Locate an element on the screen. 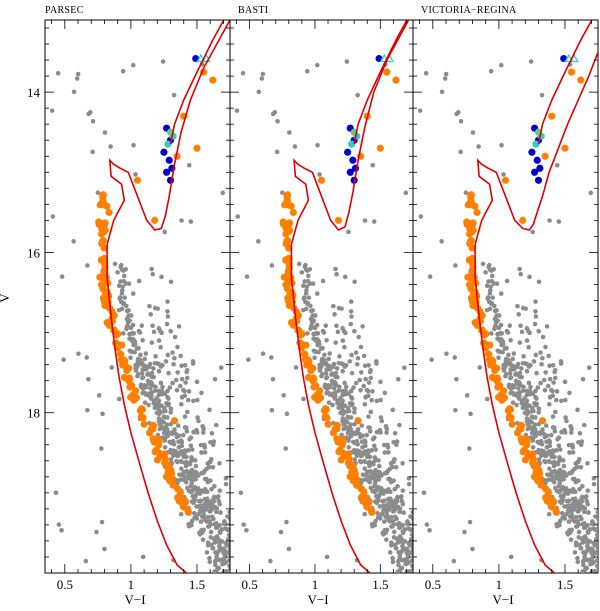 The width and height of the screenshot is (600, 611). x-tick-label: 1.5 is located at coordinates (565, 584).